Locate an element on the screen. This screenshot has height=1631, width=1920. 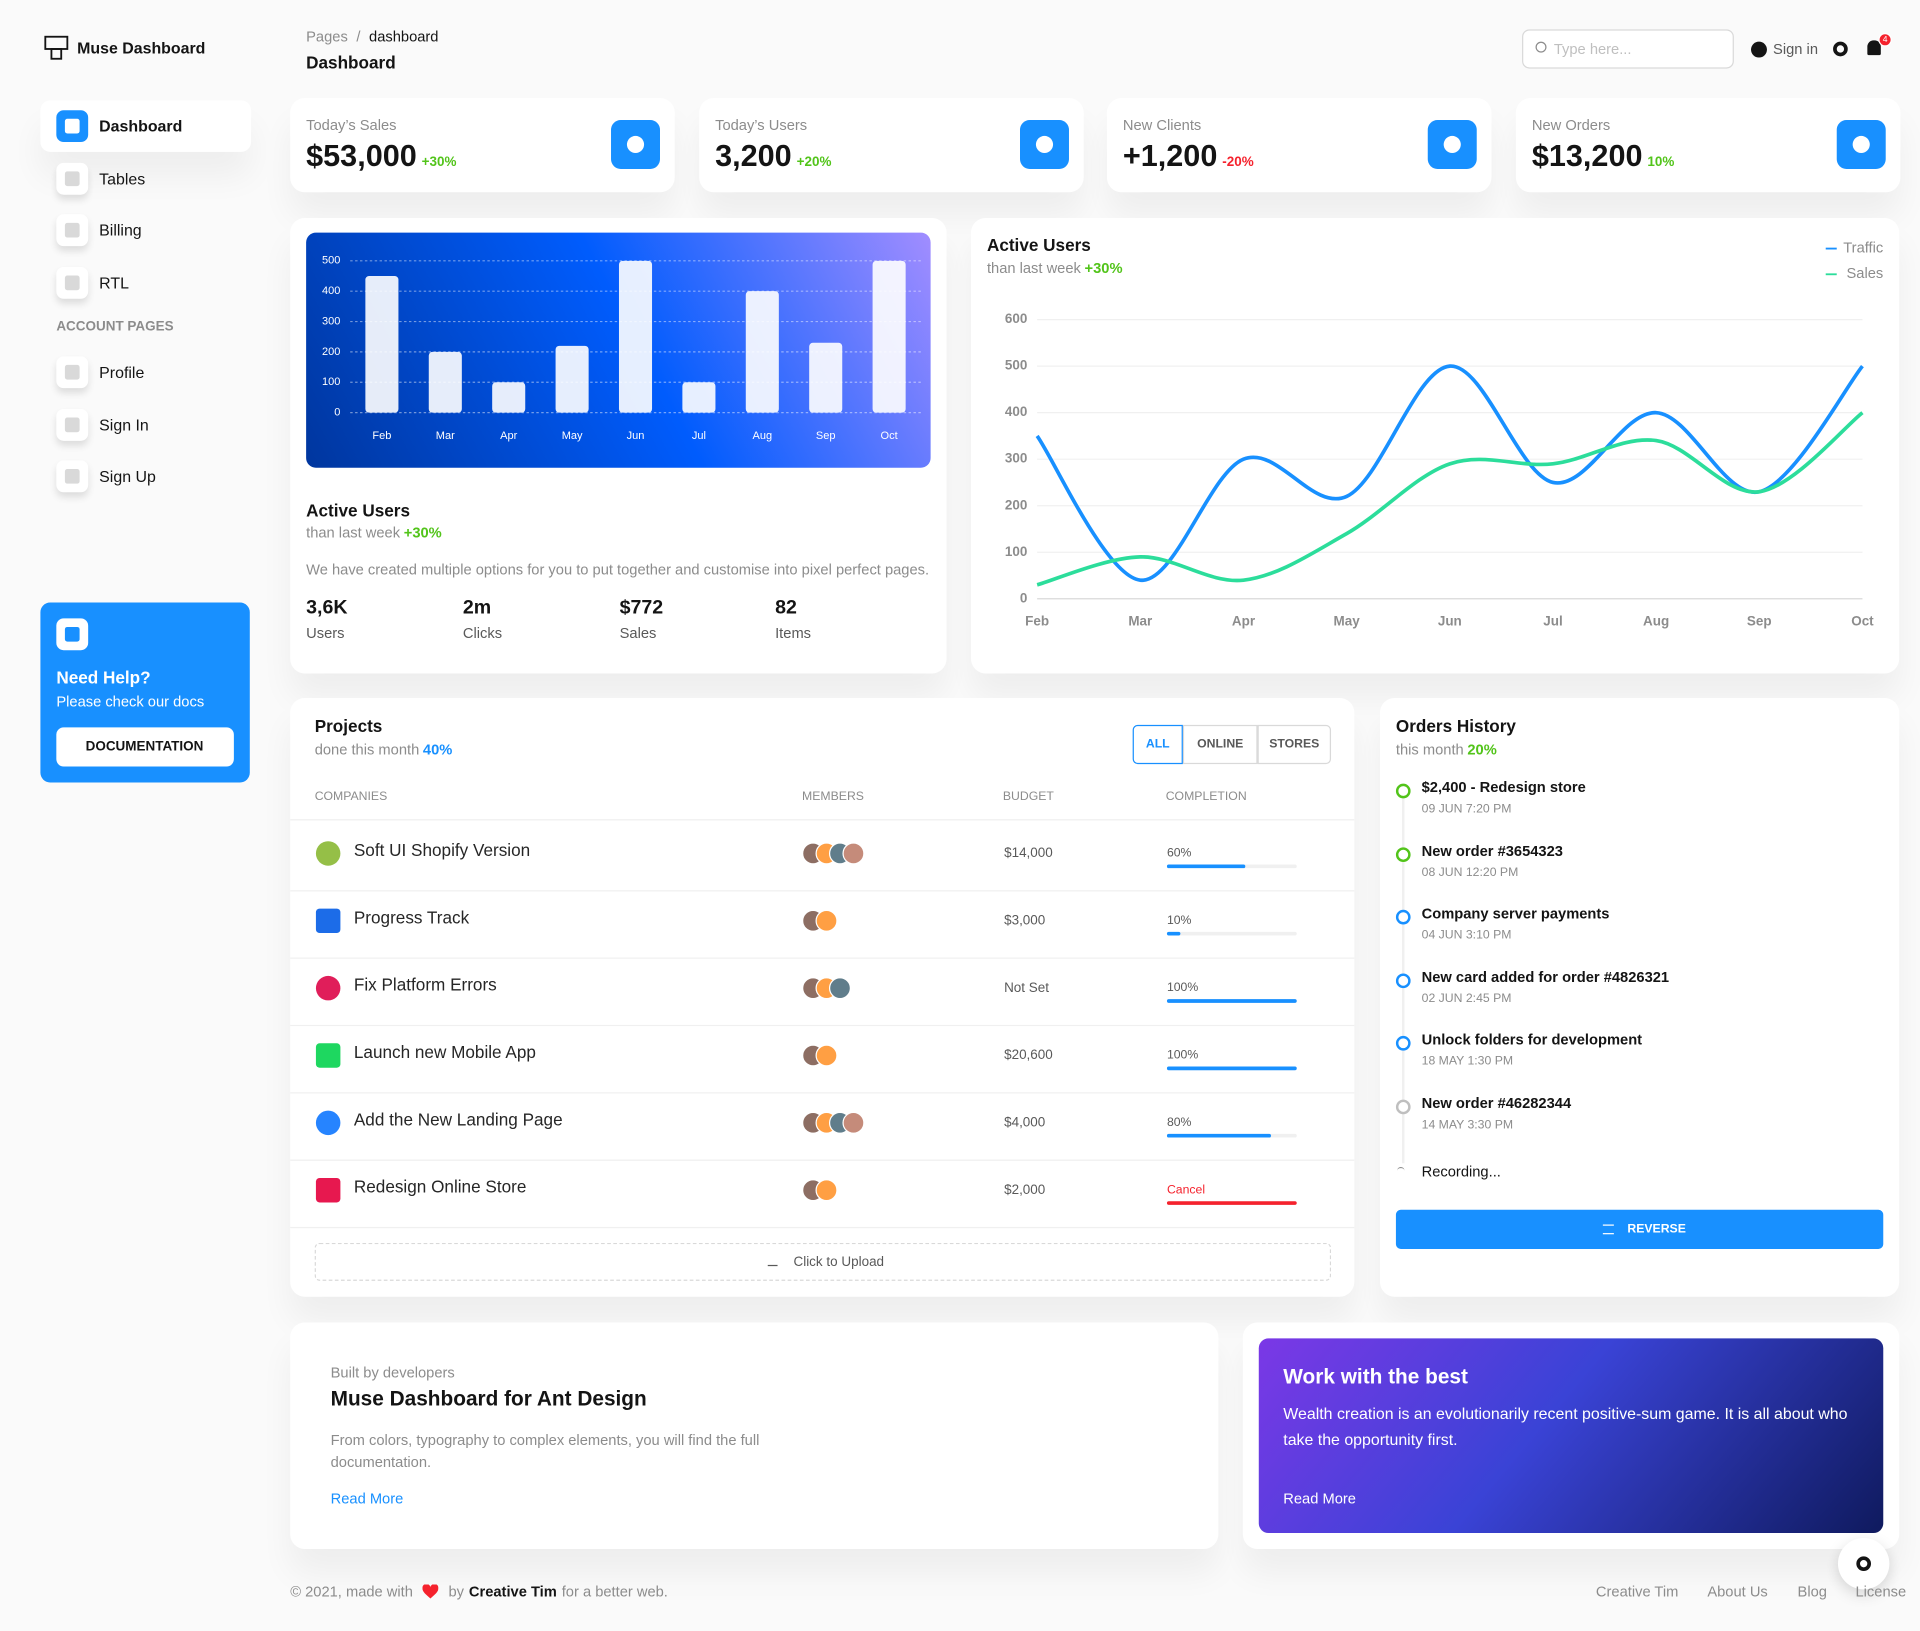
help-button: DOCUMENTATION is located at coordinates (144, 747).